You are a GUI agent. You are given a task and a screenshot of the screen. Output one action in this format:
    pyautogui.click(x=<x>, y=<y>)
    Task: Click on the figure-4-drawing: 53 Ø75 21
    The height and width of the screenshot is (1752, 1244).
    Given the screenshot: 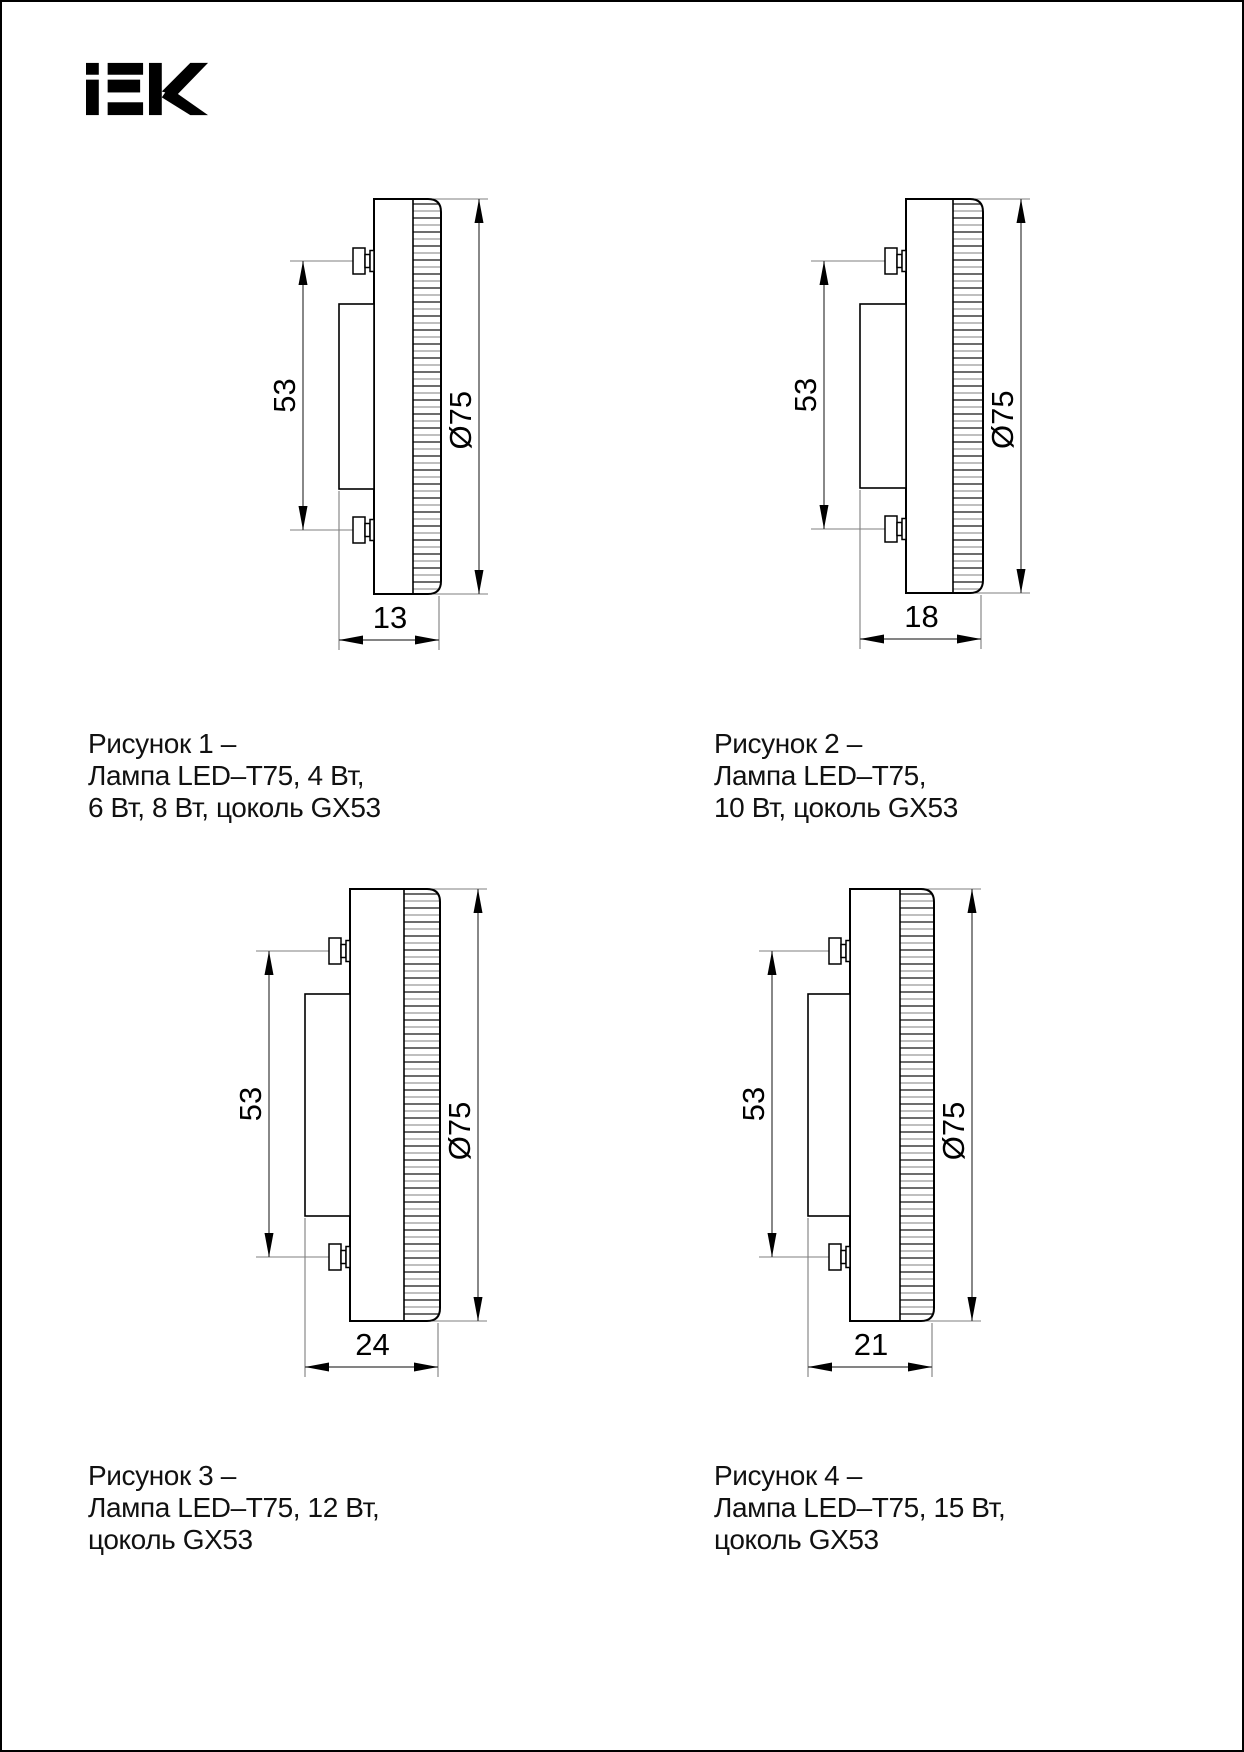 What is the action you would take?
    pyautogui.click(x=858, y=1132)
    